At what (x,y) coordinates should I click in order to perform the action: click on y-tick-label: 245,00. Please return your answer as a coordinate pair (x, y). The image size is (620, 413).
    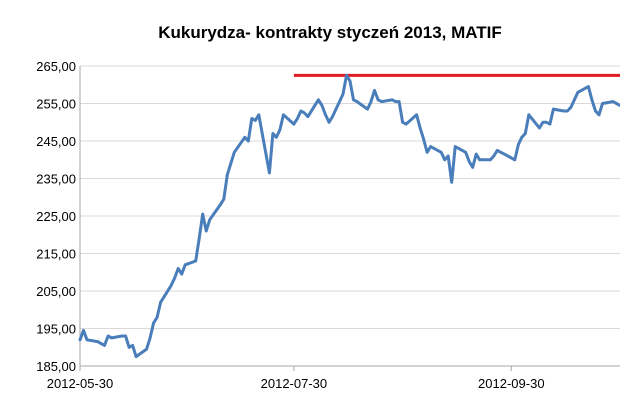
    Looking at the image, I should click on (56, 141).